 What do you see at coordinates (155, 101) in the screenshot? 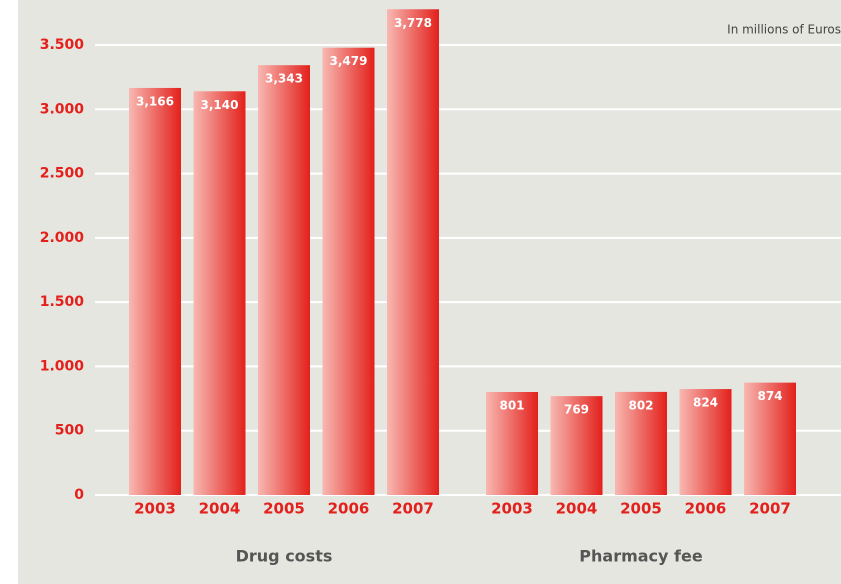
I see `value-label: 3,166` at bounding box center [155, 101].